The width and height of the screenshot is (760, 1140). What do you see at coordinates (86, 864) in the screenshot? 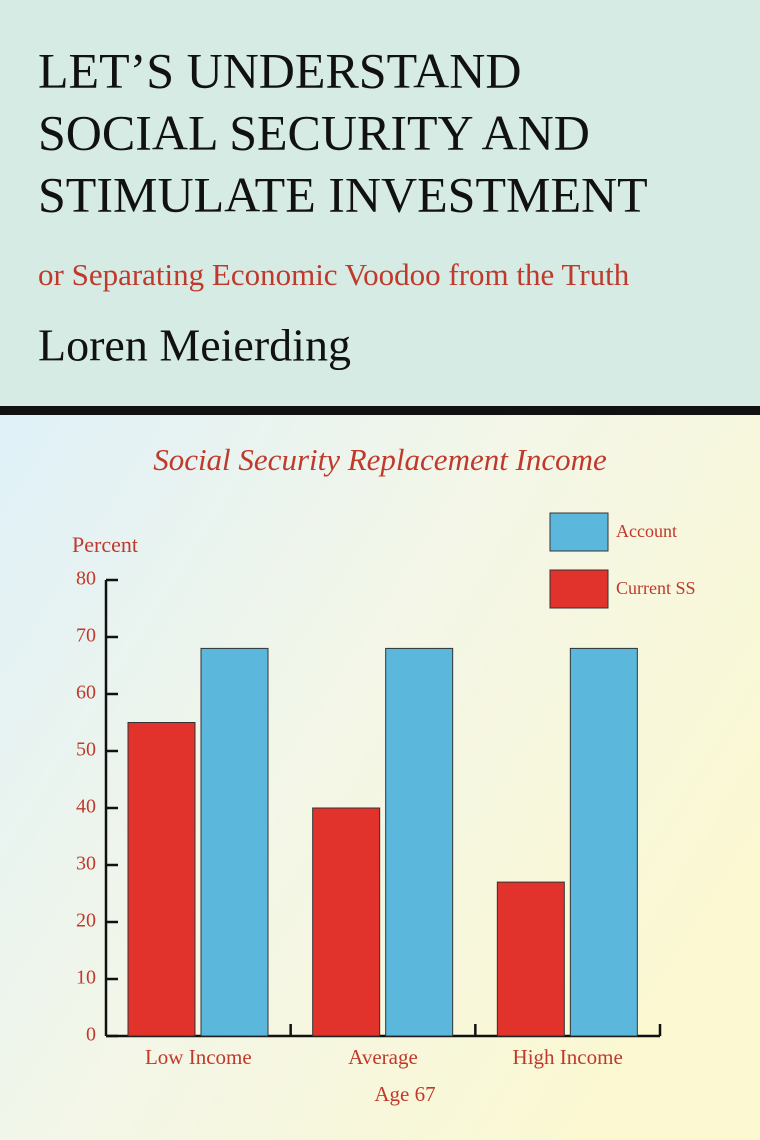
I see `y-tick-label: 30` at bounding box center [86, 864].